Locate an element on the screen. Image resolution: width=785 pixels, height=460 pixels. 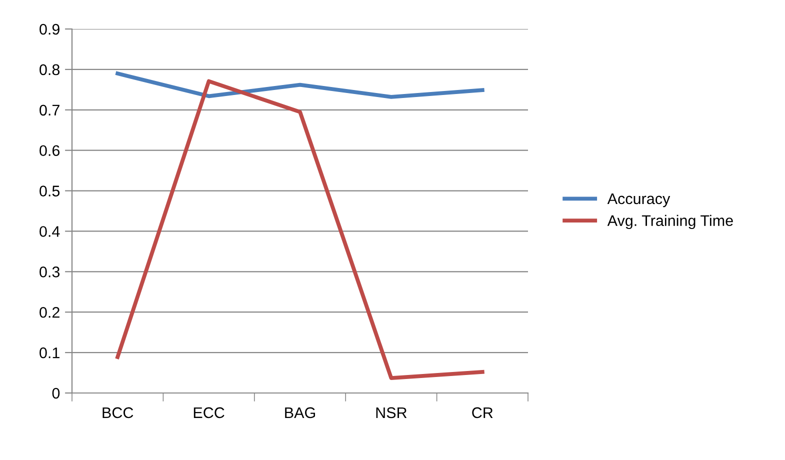
y-tick-label: 0.4 is located at coordinates (50, 231).